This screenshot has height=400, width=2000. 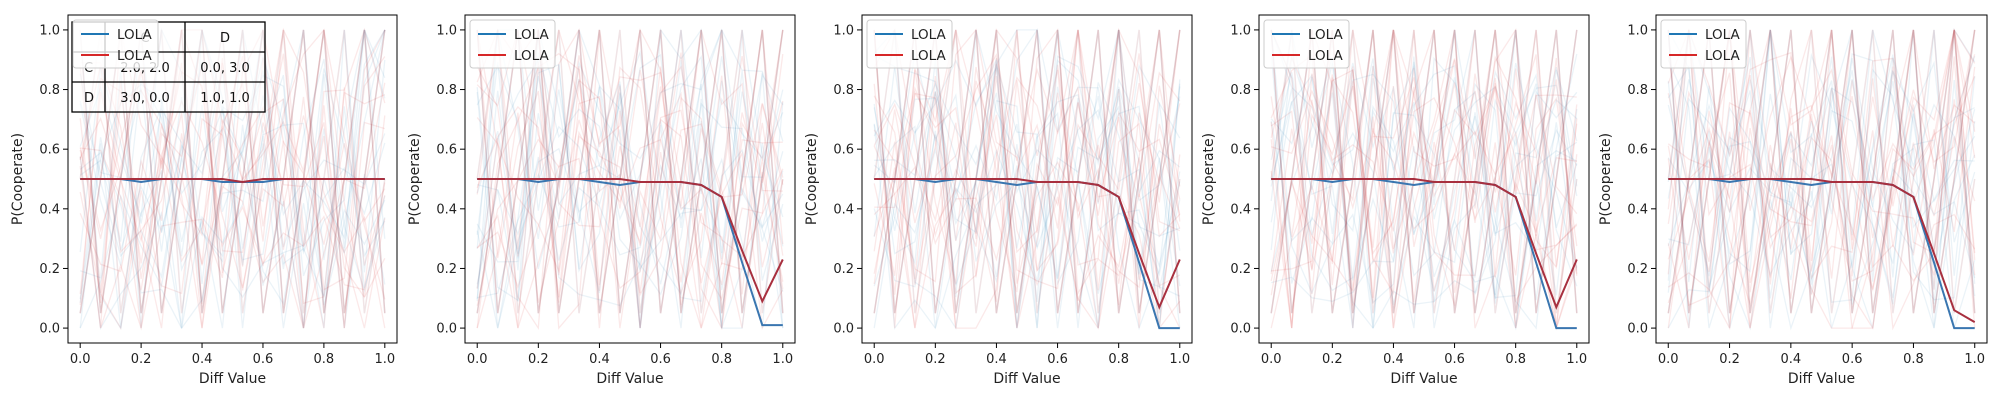 What do you see at coordinates (1240, 269) in the screenshot?
I see `y-tick-label: 0.2` at bounding box center [1240, 269].